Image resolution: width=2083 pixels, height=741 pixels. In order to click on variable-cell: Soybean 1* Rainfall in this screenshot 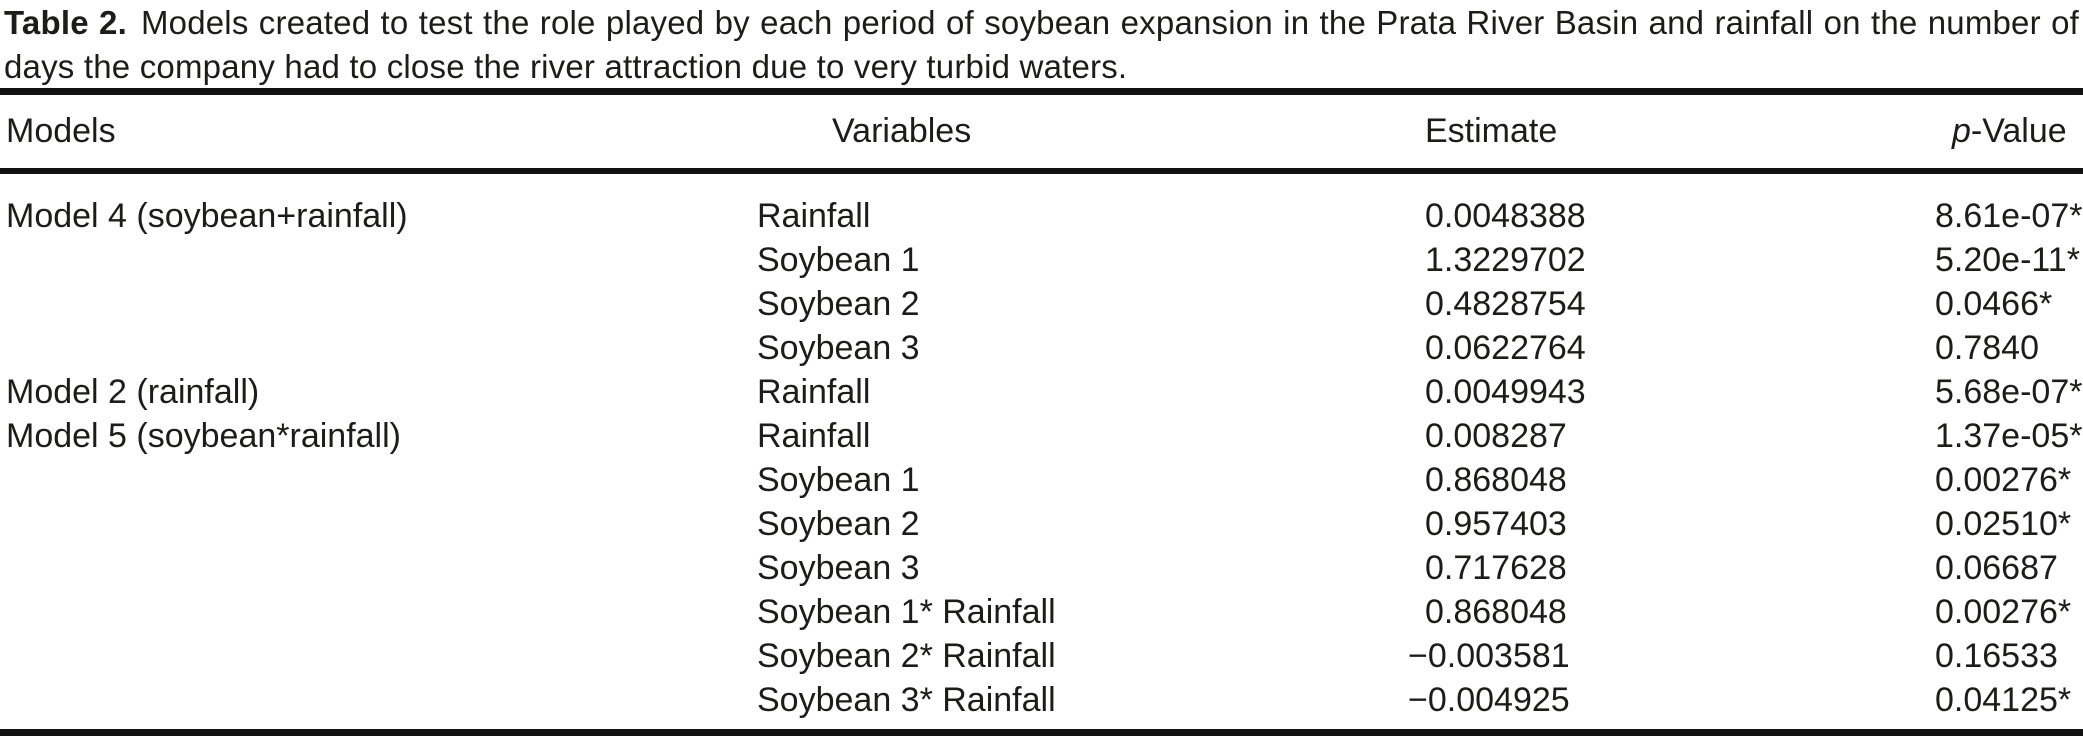, I will do `click(906, 612)`.